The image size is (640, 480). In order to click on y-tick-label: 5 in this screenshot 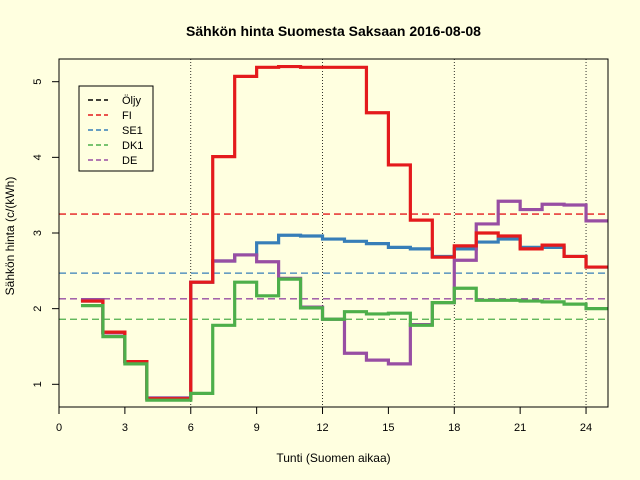, I will do `click(38, 82)`.